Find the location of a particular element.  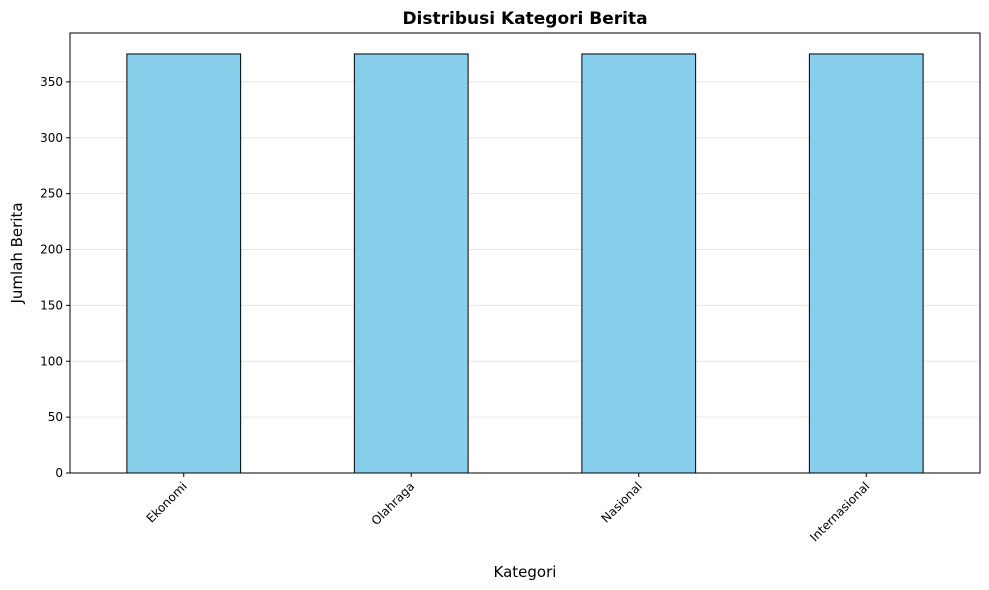

y-tick-label: 250 is located at coordinates (51, 194).